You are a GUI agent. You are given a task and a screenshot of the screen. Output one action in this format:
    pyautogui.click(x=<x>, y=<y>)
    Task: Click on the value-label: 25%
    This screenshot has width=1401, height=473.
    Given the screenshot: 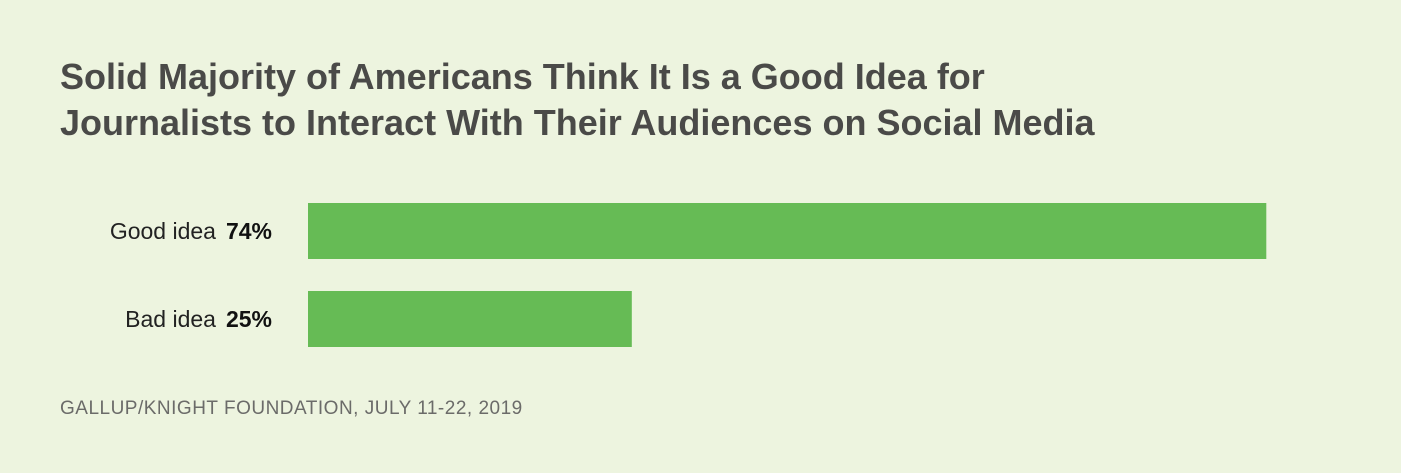 What is the action you would take?
    pyautogui.click(x=249, y=319)
    